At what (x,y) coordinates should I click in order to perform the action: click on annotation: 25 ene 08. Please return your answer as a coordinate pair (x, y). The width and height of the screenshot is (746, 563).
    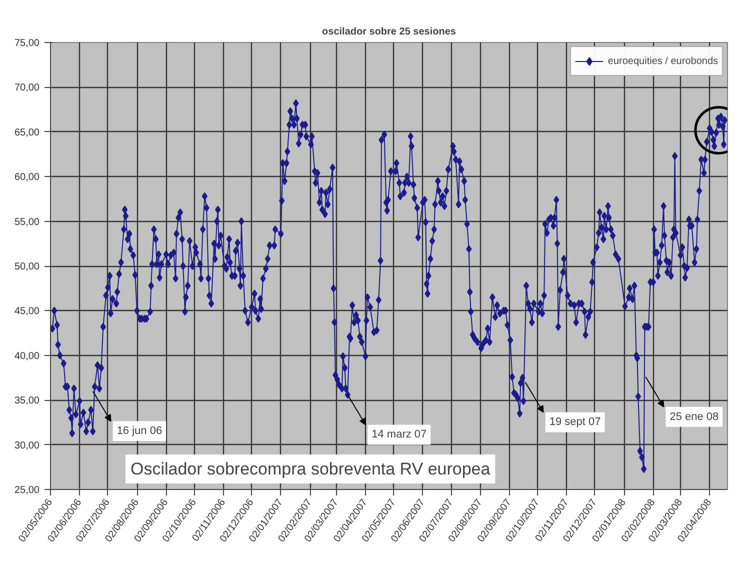
    Looking at the image, I should click on (694, 416).